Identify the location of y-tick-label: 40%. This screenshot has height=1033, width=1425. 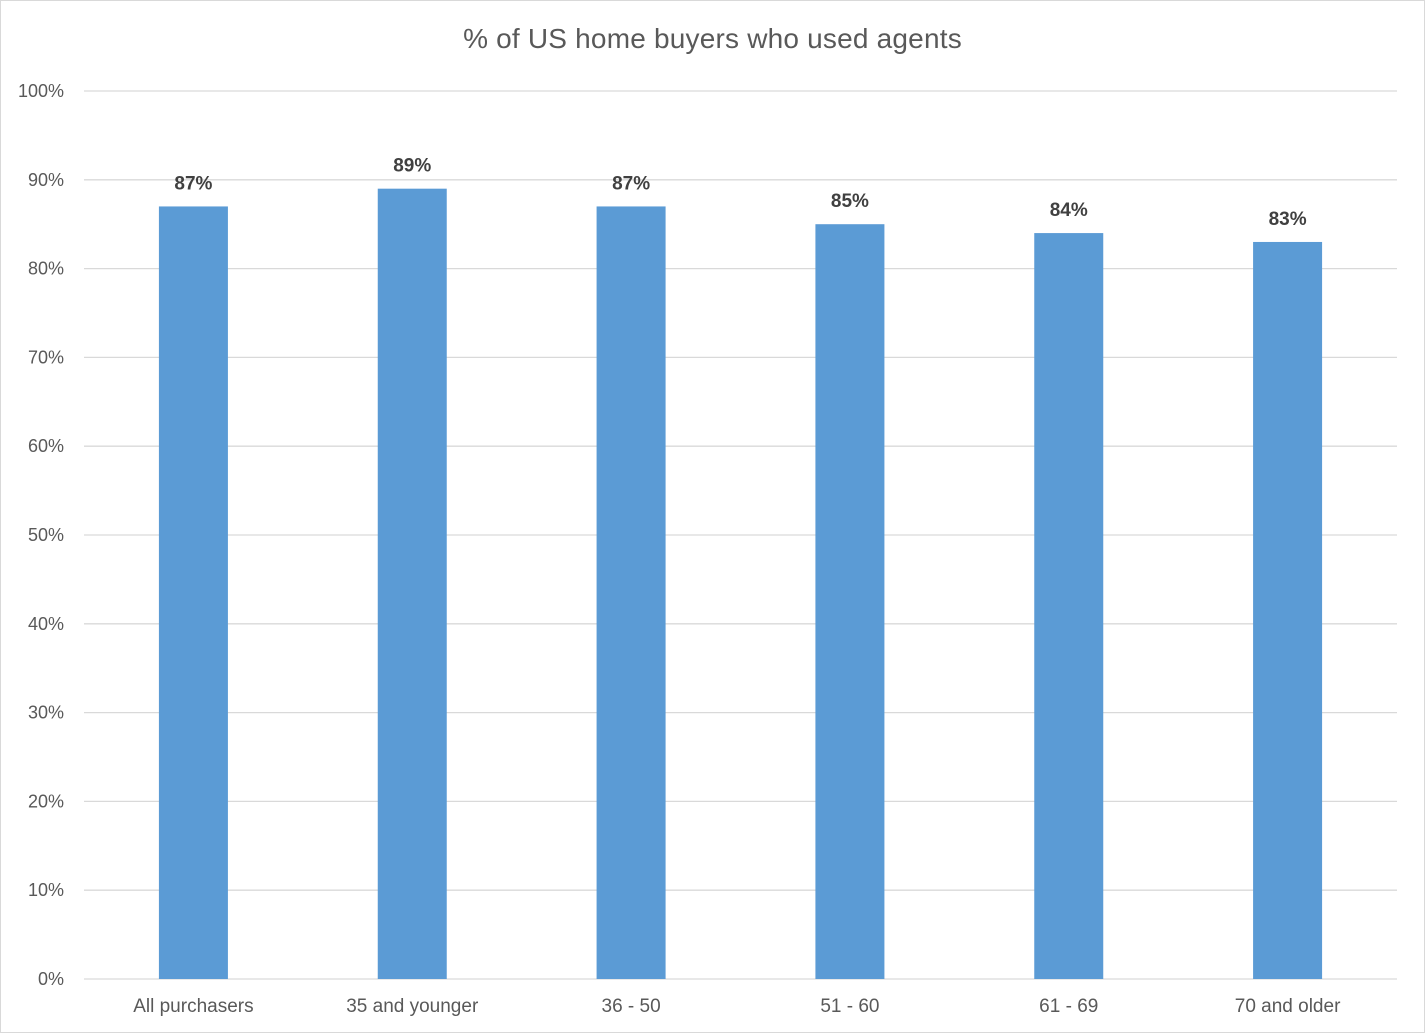
(46, 624).